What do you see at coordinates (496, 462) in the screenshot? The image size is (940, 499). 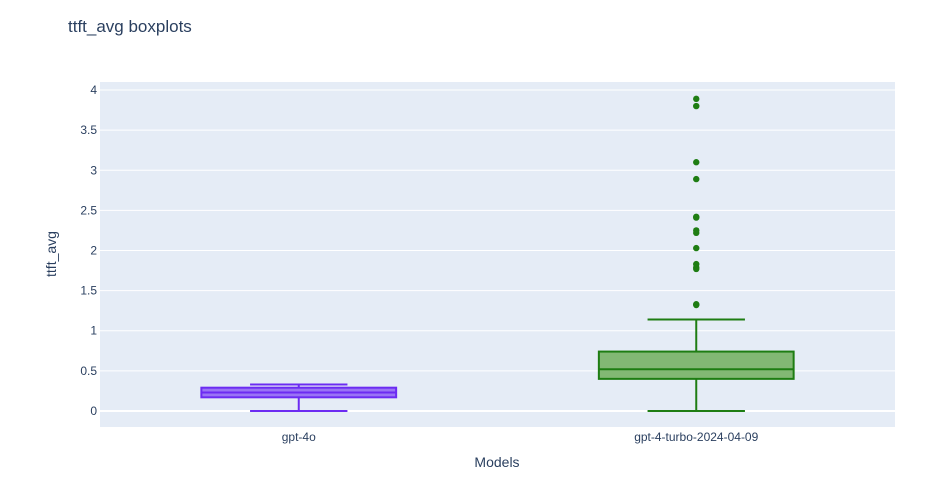 I see `x-axis-title: Models` at bounding box center [496, 462].